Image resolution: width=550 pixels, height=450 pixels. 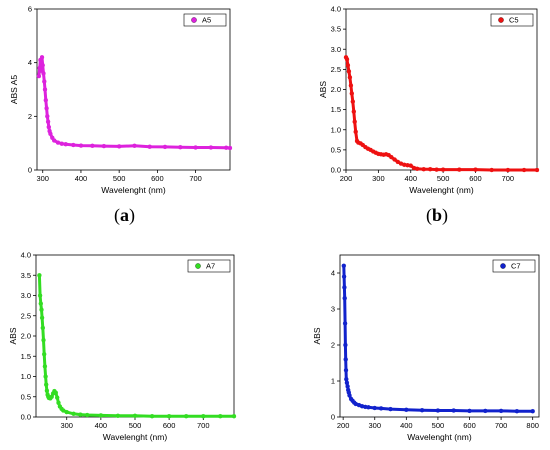 What do you see at coordinates (14, 90) in the screenshot?
I see `y-axis-label: ABS A5` at bounding box center [14, 90].